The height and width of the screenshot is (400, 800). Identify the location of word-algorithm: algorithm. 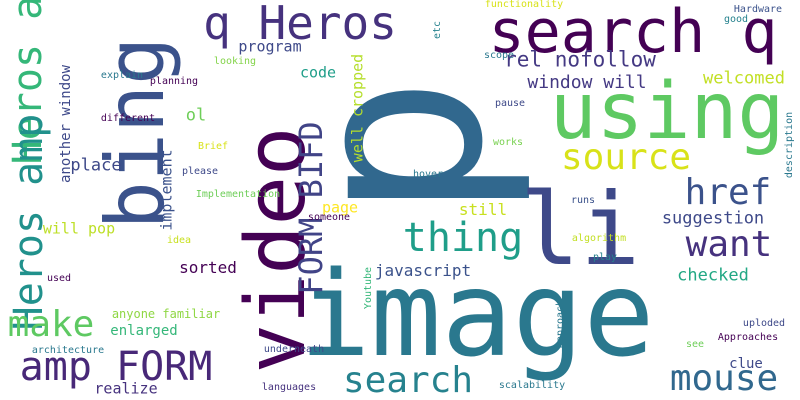
(599, 238).